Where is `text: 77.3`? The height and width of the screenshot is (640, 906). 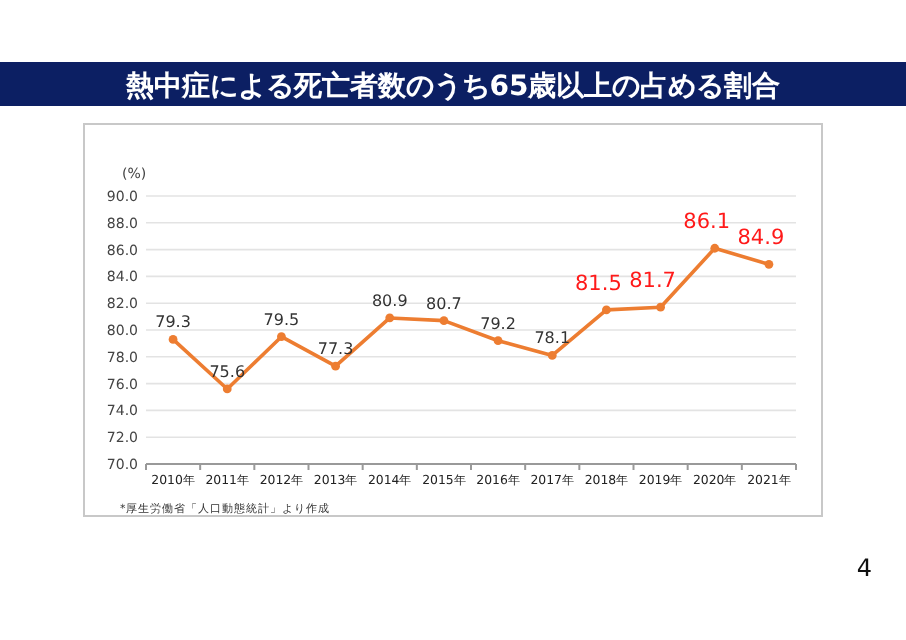 text: 77.3 is located at coordinates (335, 349).